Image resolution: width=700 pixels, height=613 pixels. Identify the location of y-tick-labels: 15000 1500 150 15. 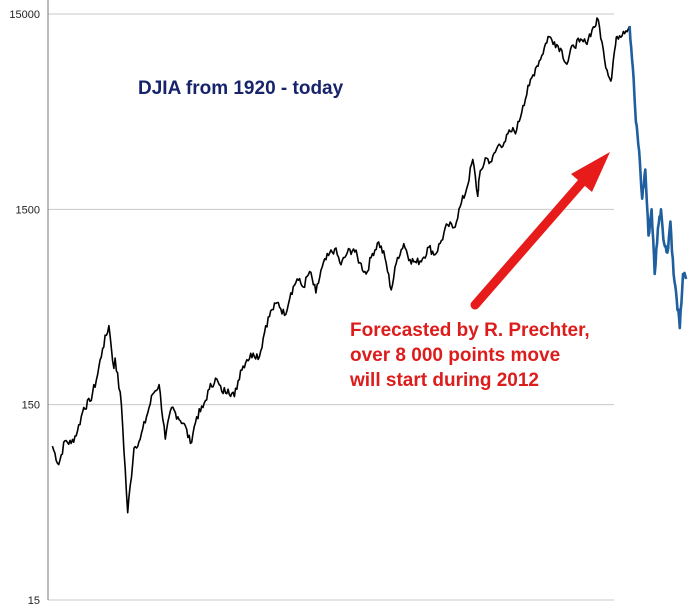
(24, 308).